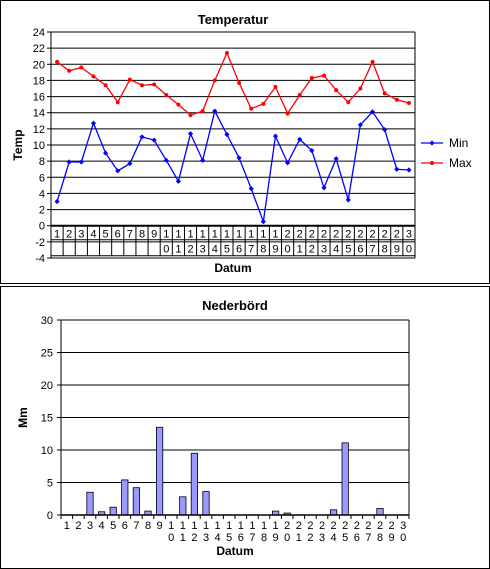  I want to click on y-tick-label: 30, so click(47, 321).